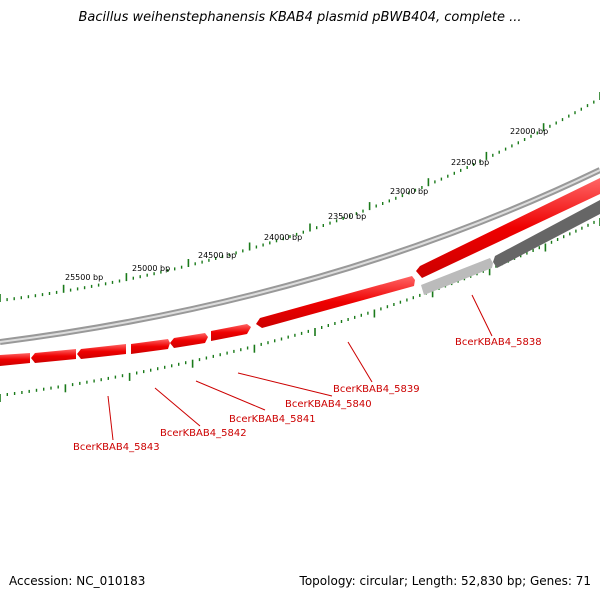 This screenshot has width=600, height=600. Describe the element at coordinates (347, 216) in the screenshot. I see `tick-label-23500: 23500 bp` at that location.